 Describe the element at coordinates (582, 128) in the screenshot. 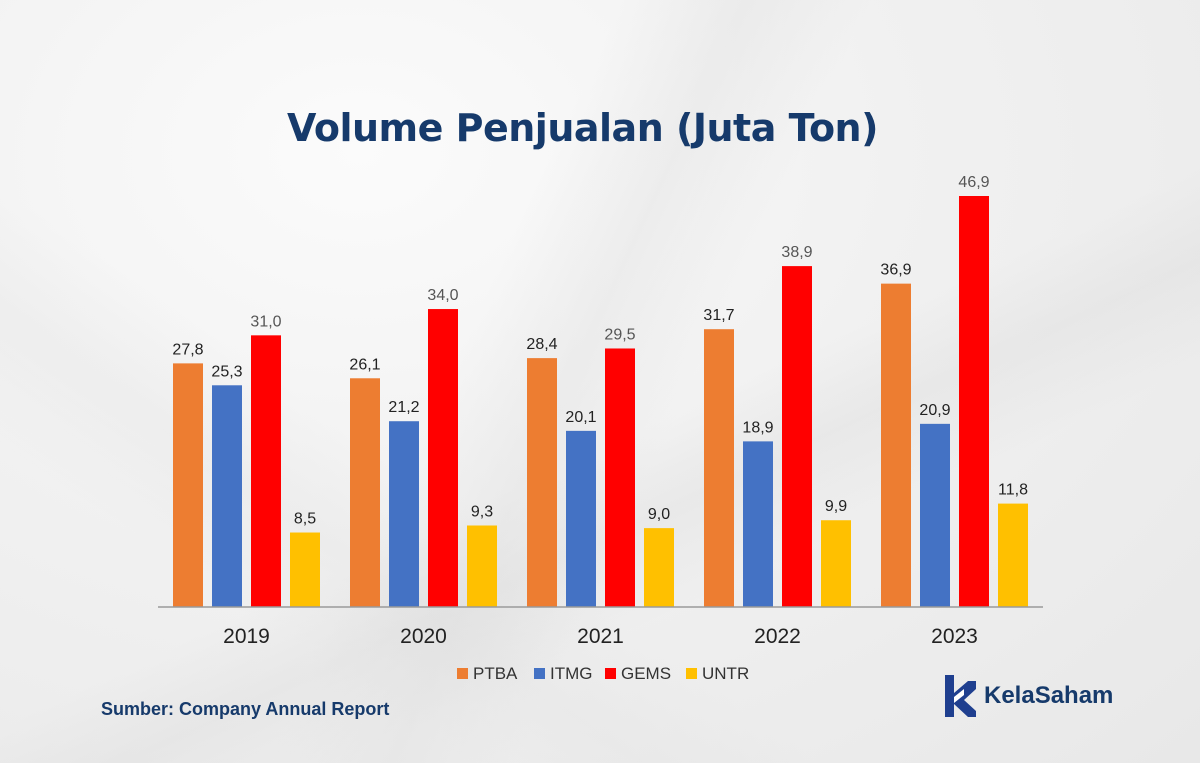

I see `chart-title: Volume Penjualan (Juta Ton)` at that location.